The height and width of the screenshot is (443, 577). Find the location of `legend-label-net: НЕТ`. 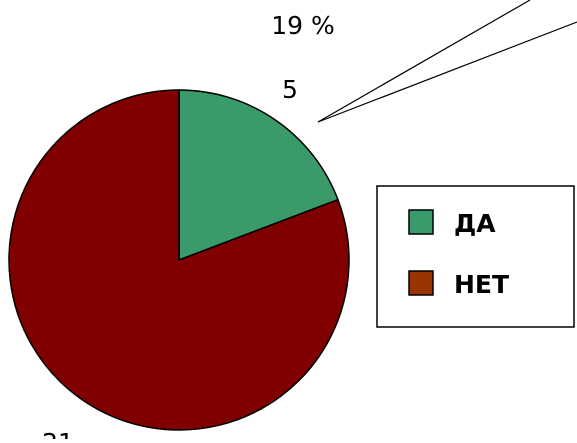

legend-label-net: НЕТ is located at coordinates (481, 284).